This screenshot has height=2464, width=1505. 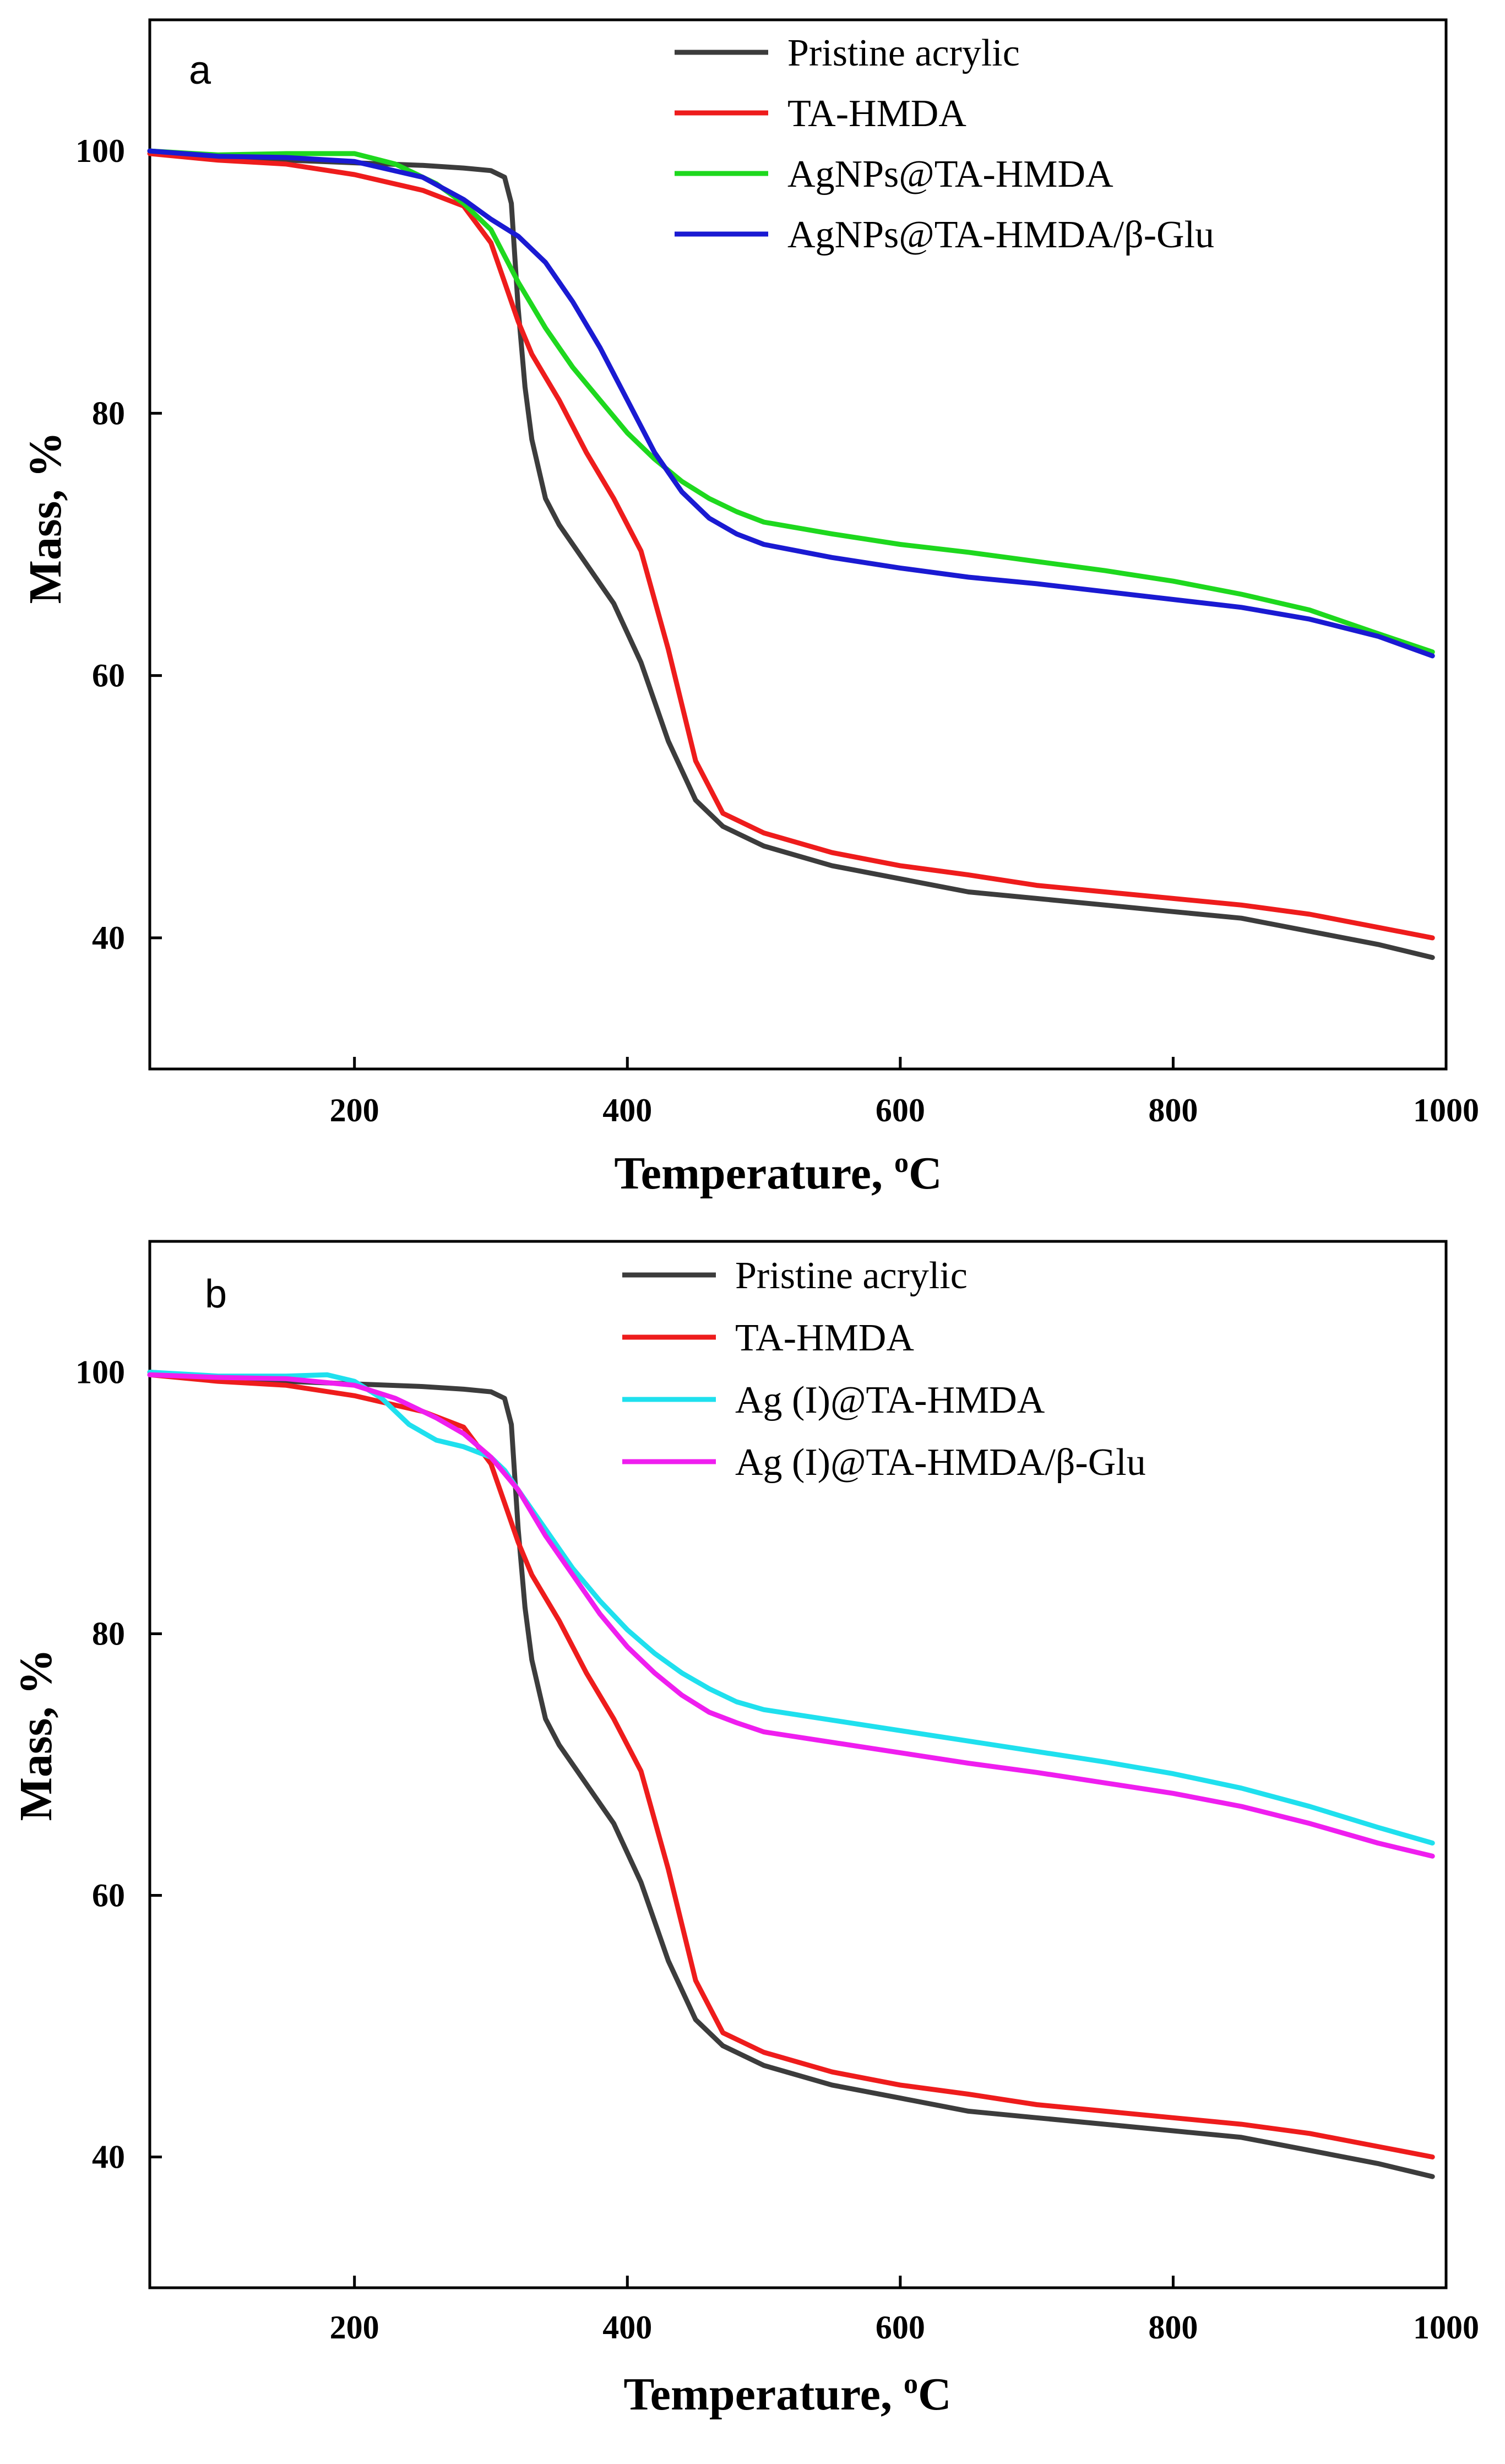 I want to click on legend-label-3: AgNPs@TA-HMDA/β-Glu, so click(x=1000, y=235).